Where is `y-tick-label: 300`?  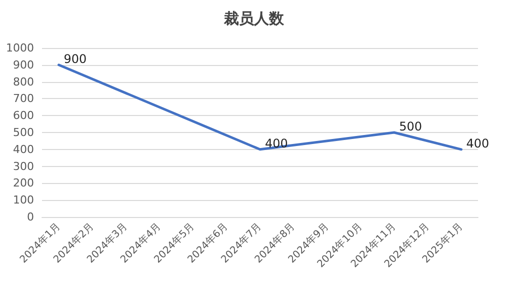
y-tick-label: 300 is located at coordinates (23, 166).